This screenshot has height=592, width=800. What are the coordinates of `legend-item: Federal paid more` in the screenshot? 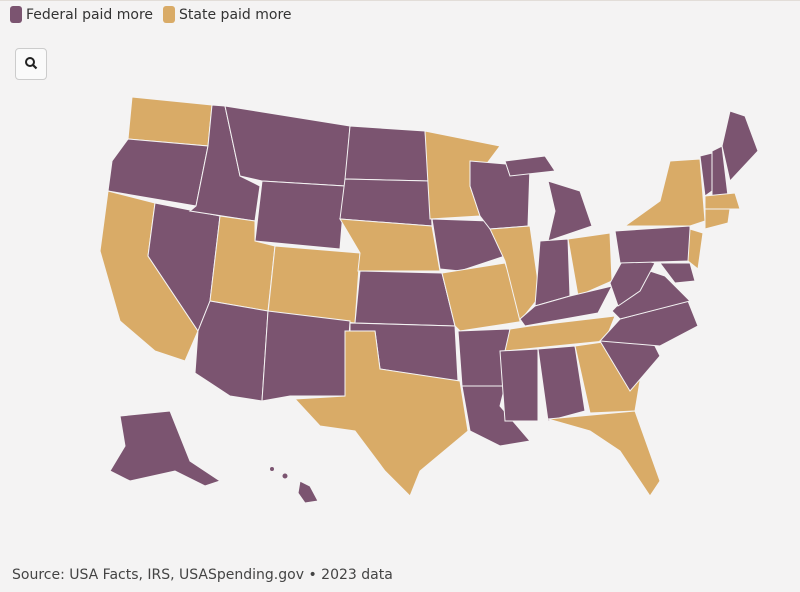 It's located at (81, 14).